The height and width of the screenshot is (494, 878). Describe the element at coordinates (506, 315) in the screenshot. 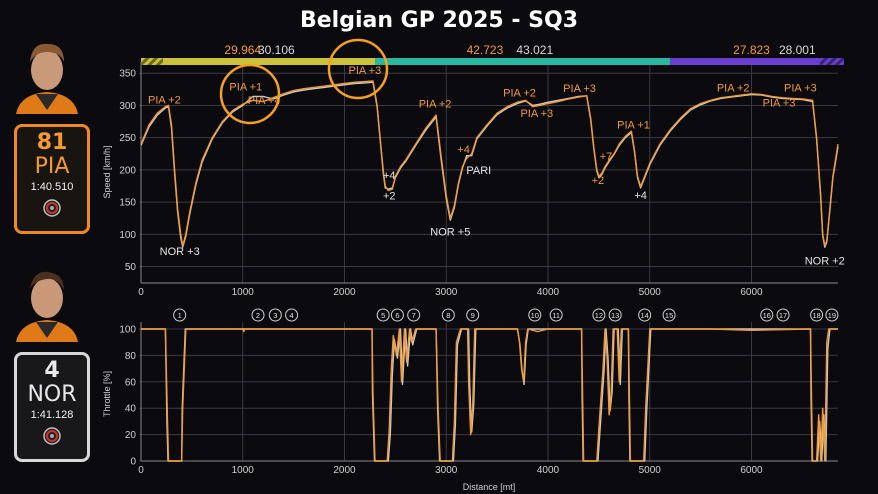

I see `corner-markers: 1 2 3 4 5 6 7 8 9 10 11 12 13 14 15 16 17 18 19` at that location.